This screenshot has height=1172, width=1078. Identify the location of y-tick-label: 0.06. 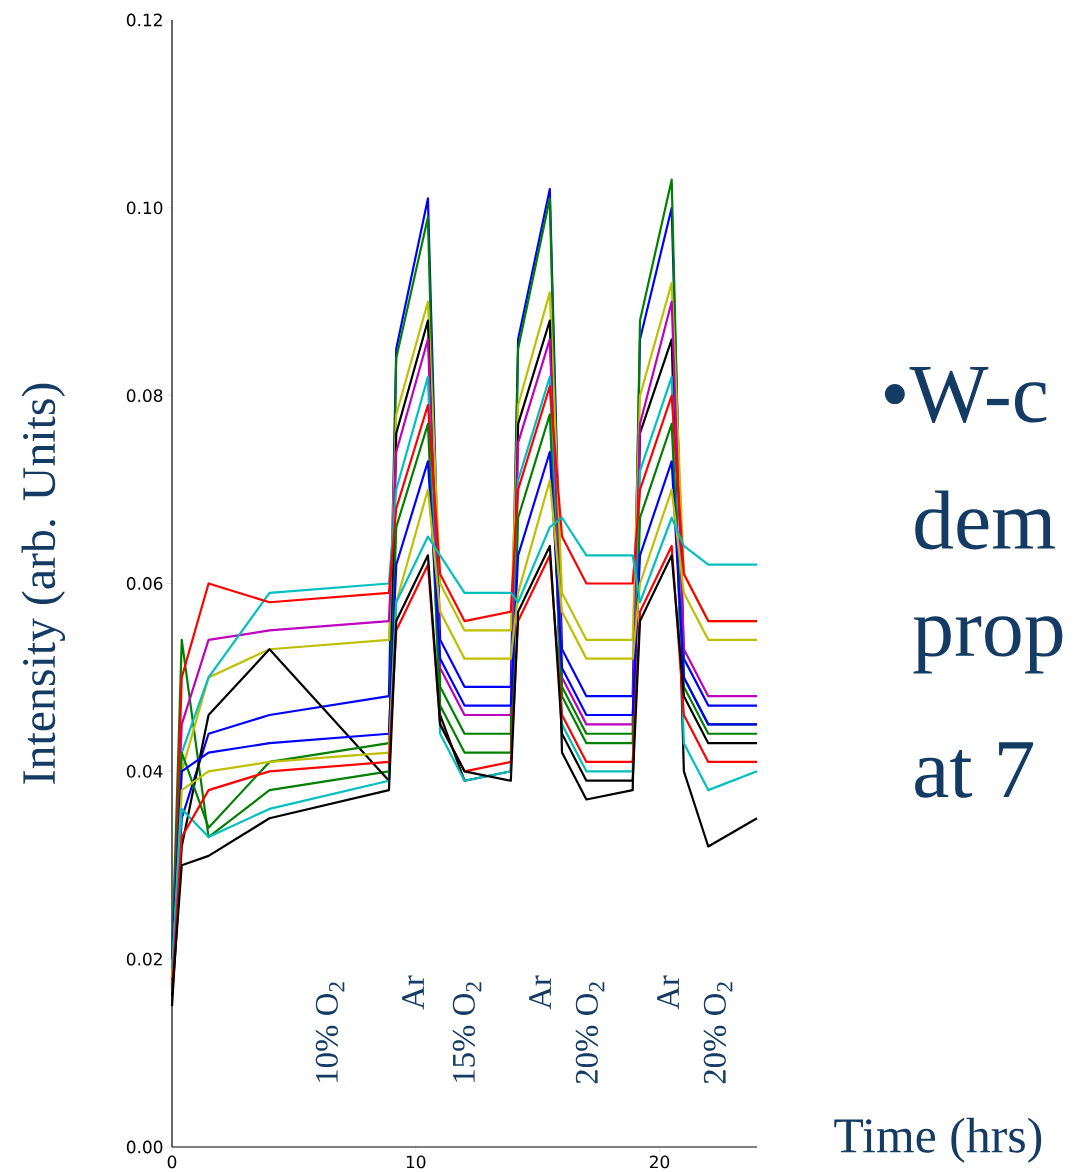
(144, 583).